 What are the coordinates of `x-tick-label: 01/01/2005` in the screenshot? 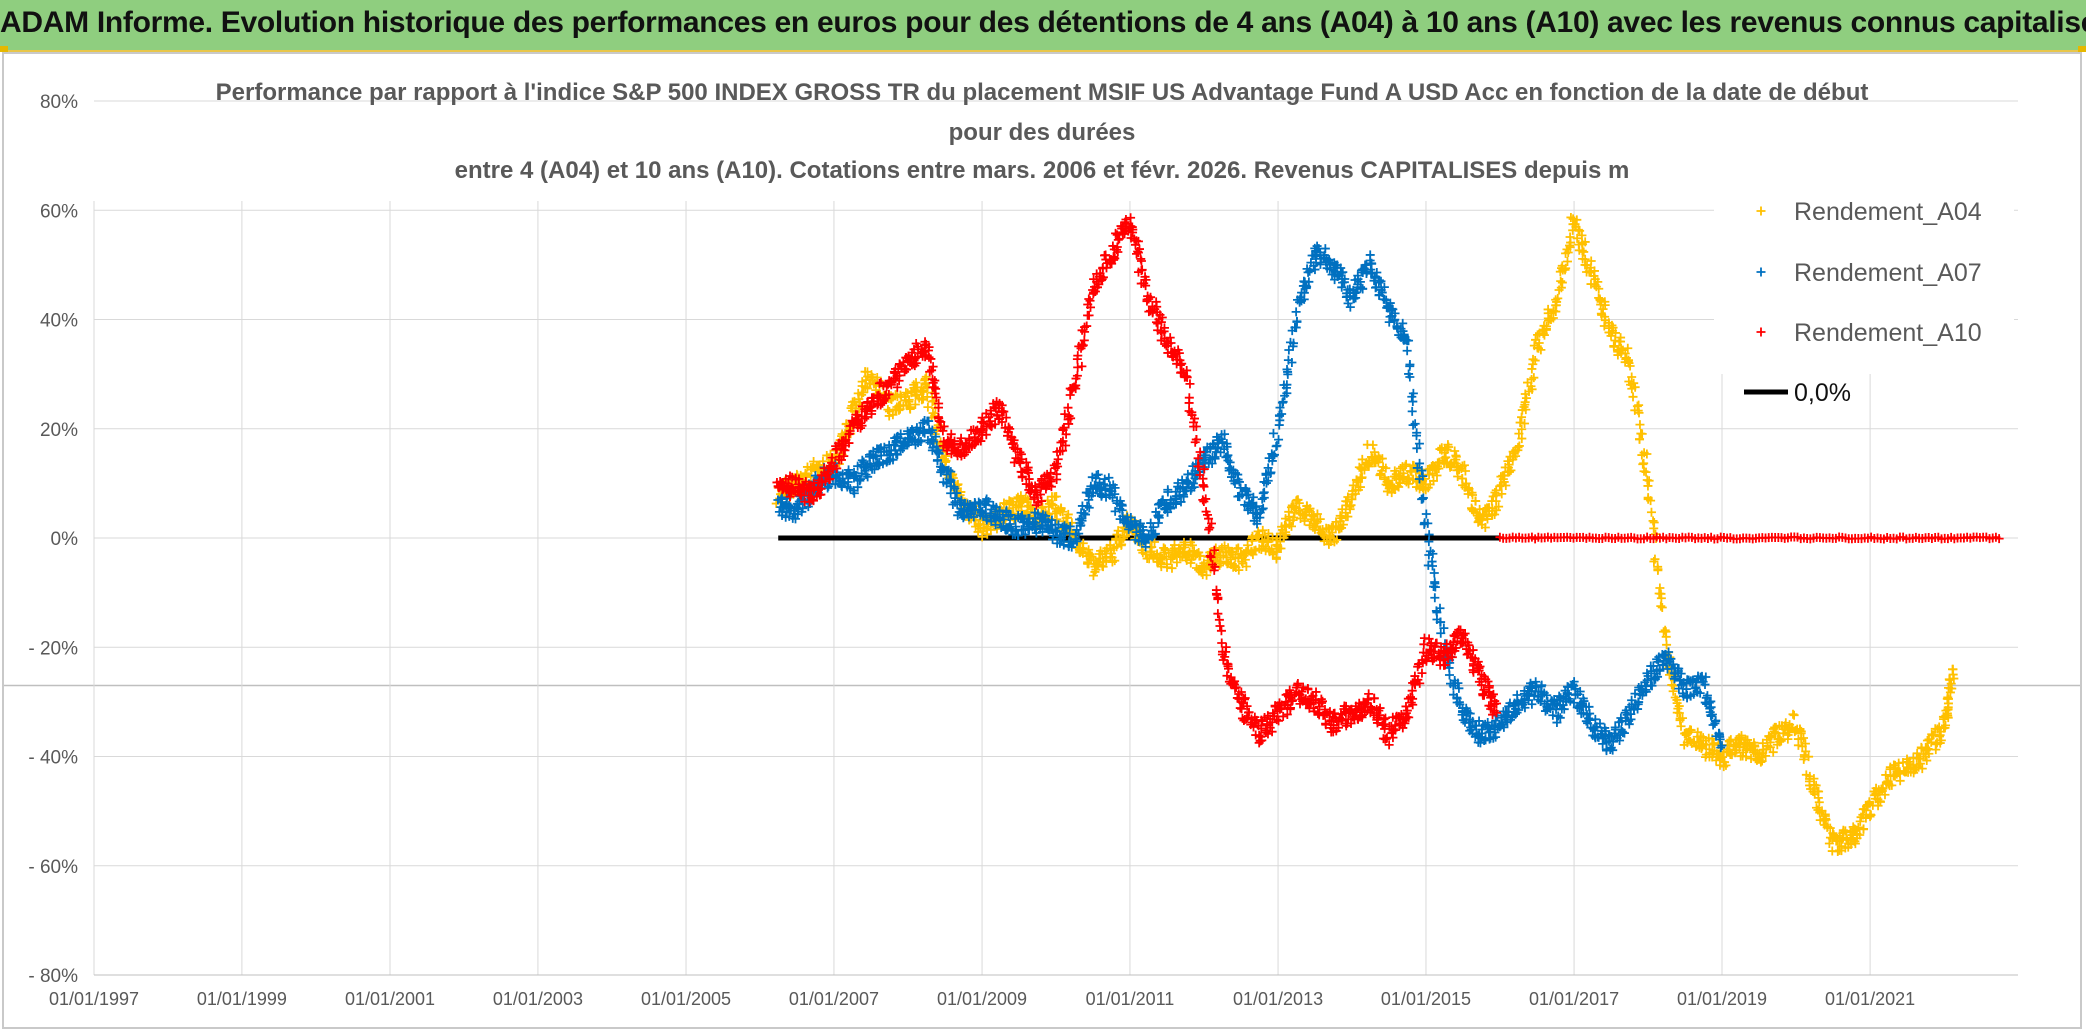 It's located at (686, 999).